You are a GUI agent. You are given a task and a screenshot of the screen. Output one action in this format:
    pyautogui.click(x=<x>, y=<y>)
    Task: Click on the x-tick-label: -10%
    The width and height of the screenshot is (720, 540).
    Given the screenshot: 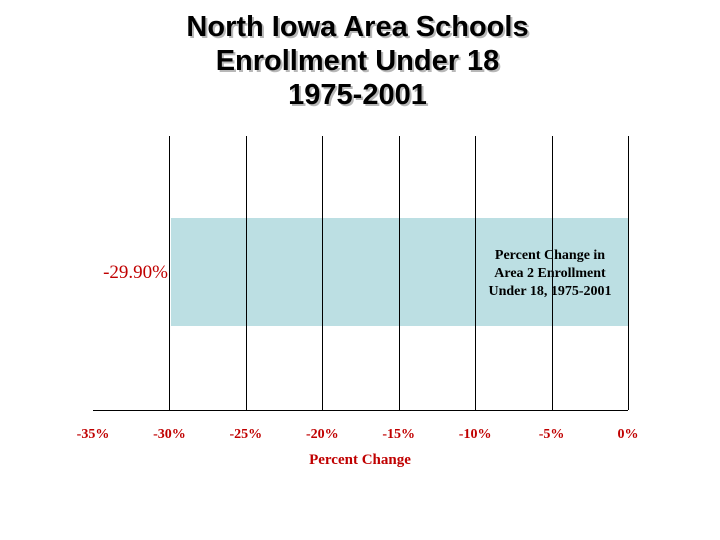 What is the action you would take?
    pyautogui.click(x=475, y=434)
    